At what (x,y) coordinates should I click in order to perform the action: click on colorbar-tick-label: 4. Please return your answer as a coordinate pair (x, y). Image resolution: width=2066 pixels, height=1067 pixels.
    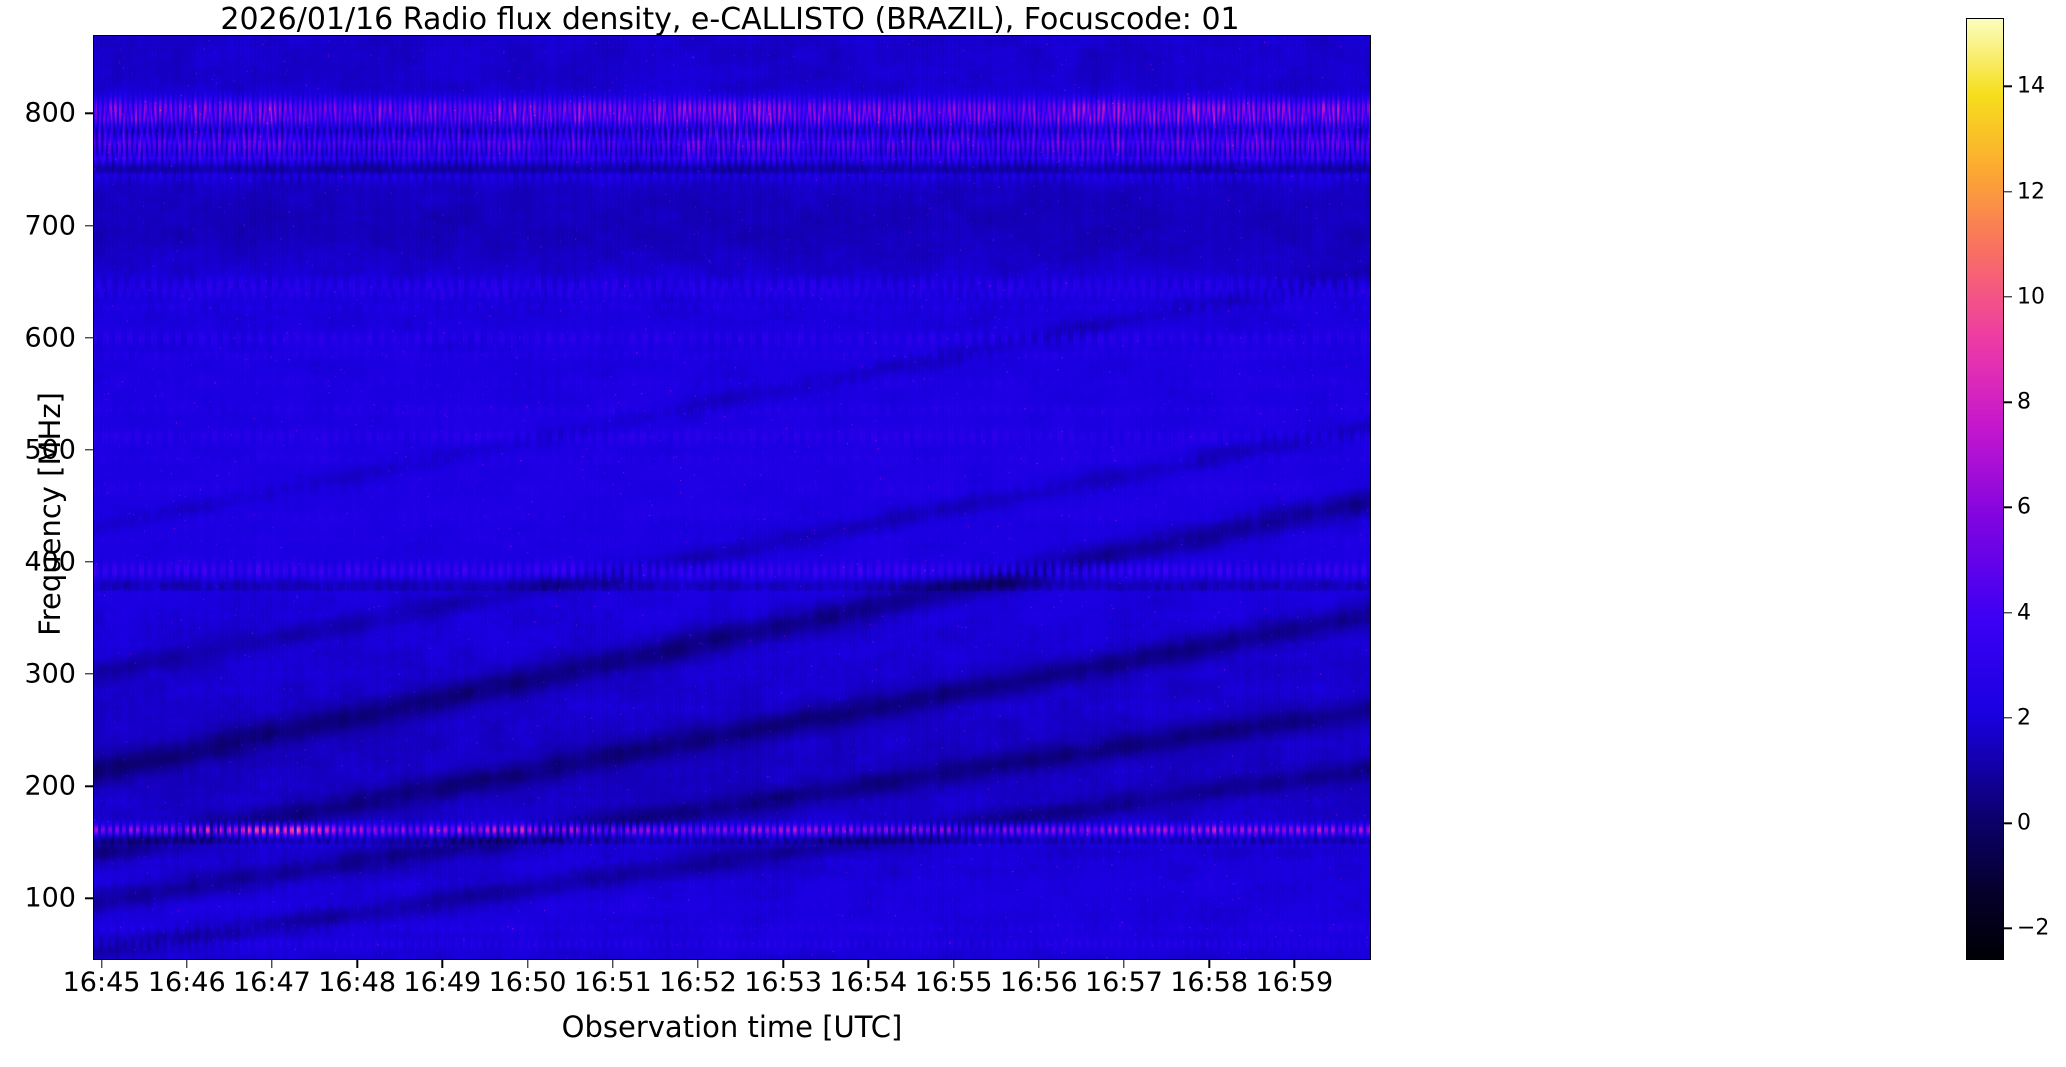
    Looking at the image, I should click on (2024, 613).